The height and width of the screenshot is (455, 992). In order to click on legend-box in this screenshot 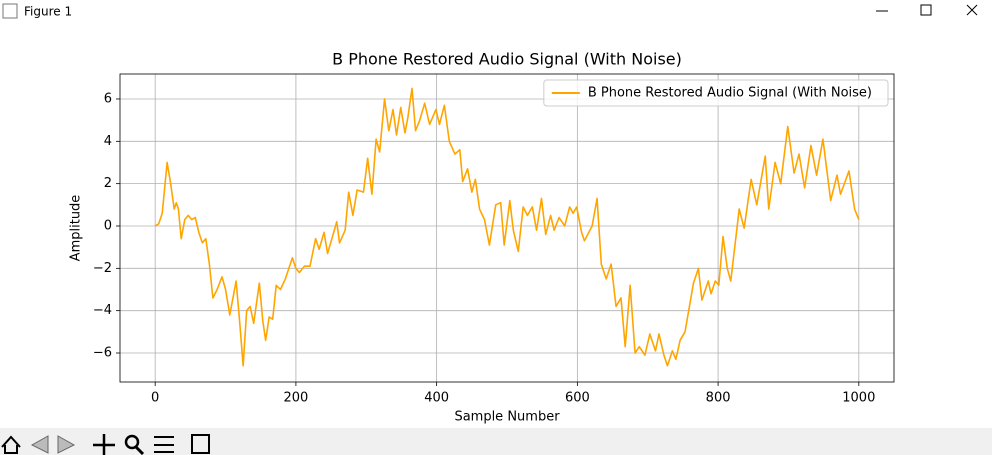, I will do `click(716, 93)`.